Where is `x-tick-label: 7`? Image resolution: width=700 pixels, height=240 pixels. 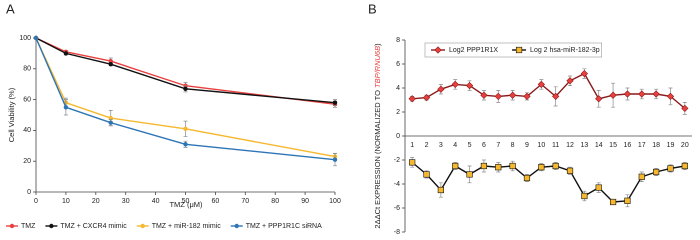
x-tick-label: 7 is located at coordinates (498, 145).